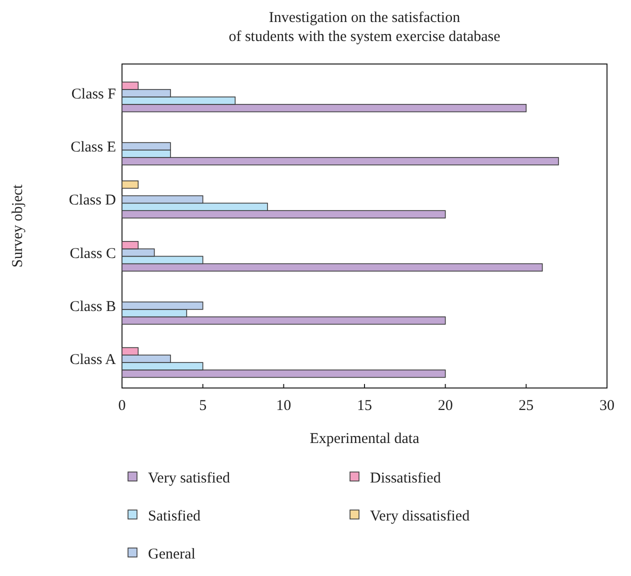 The height and width of the screenshot is (576, 631). I want to click on legend-label: Very satisfied, so click(189, 478).